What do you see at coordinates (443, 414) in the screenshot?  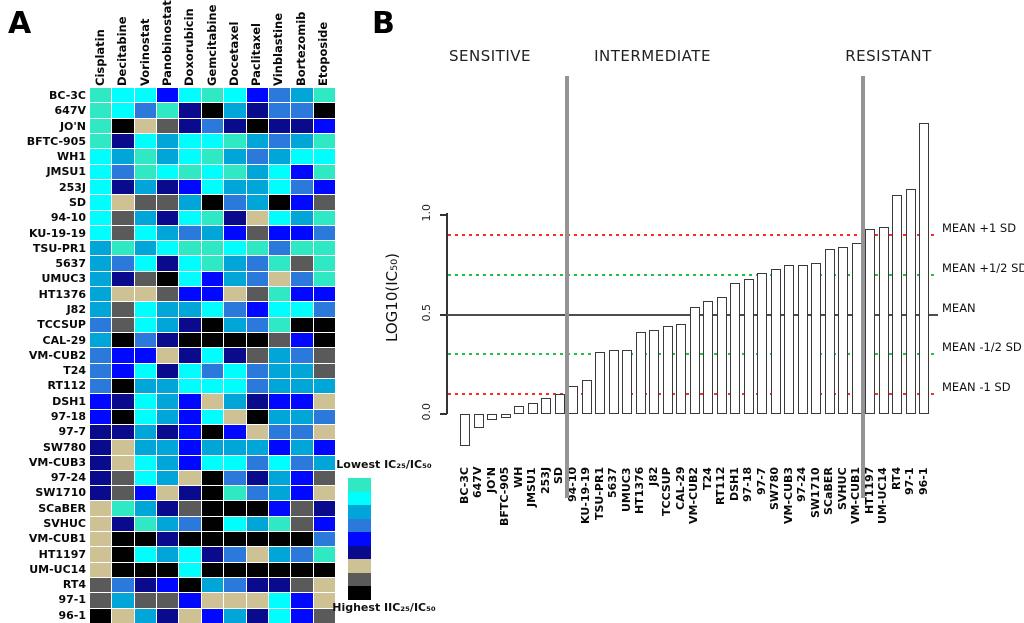 I see `y-axis-tick` at bounding box center [443, 414].